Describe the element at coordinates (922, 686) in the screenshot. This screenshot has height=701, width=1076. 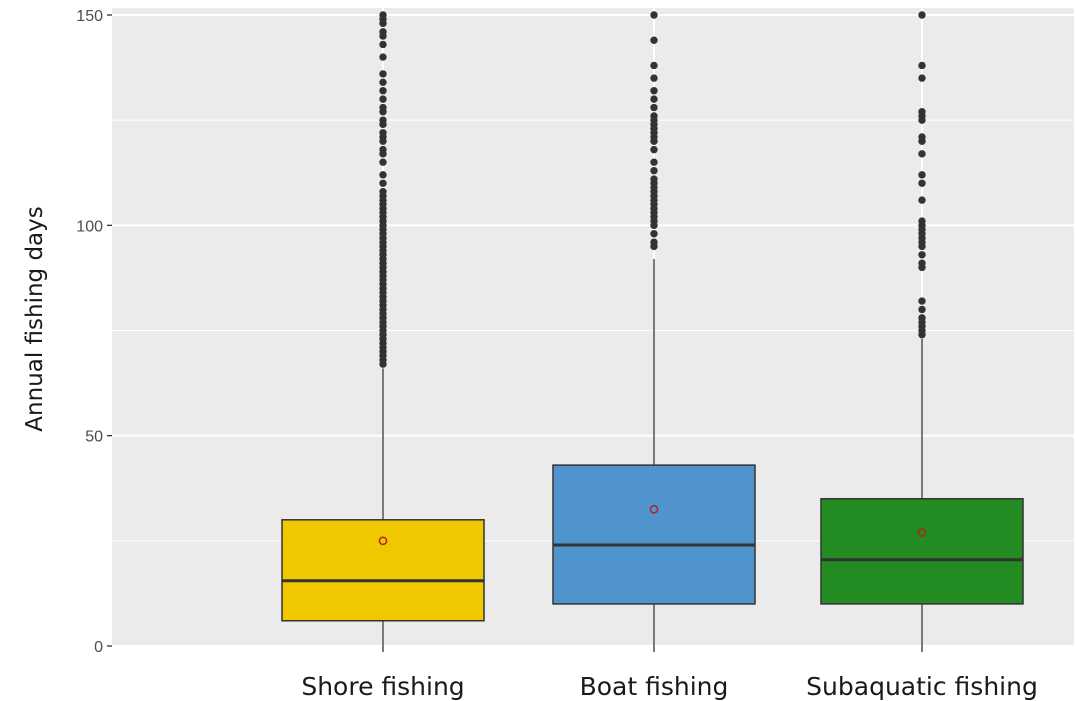
I see `x-category-label: Subaquatic fishing` at that location.